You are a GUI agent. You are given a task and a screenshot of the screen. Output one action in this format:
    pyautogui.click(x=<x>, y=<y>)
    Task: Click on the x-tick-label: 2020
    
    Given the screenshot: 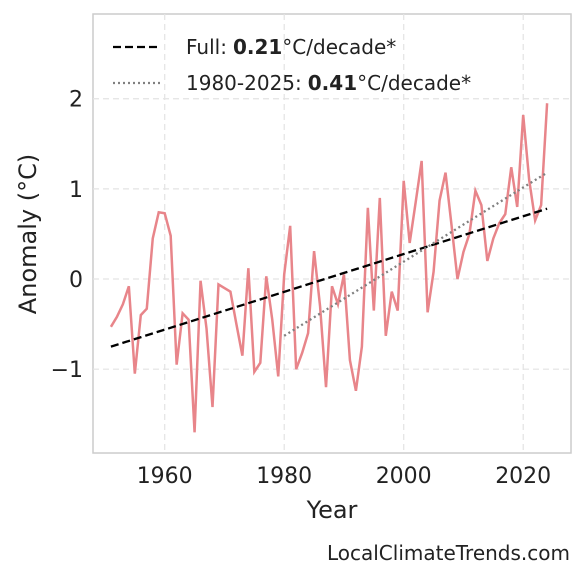 What is the action you would take?
    pyautogui.click(x=523, y=476)
    